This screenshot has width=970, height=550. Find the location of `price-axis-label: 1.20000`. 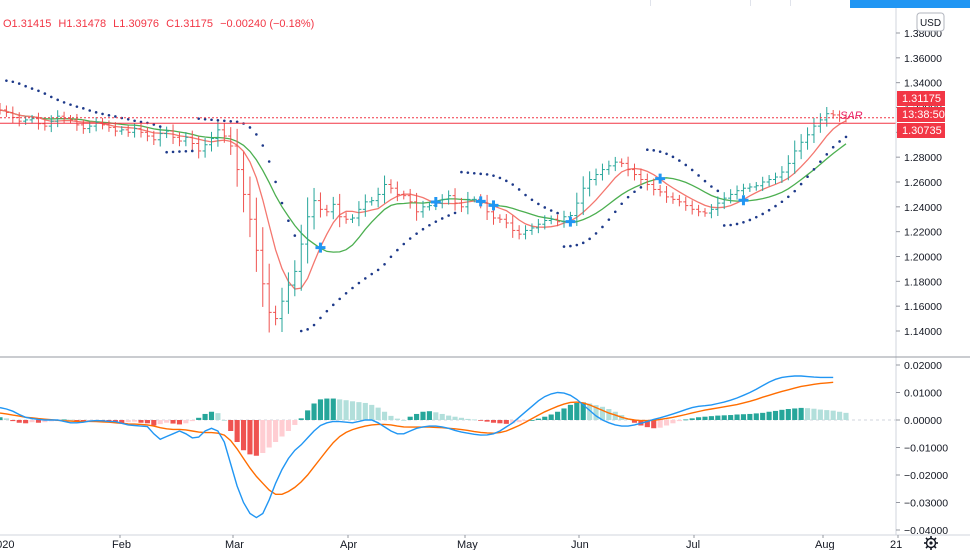

price-axis-label: 1.20000 is located at coordinates (923, 258).